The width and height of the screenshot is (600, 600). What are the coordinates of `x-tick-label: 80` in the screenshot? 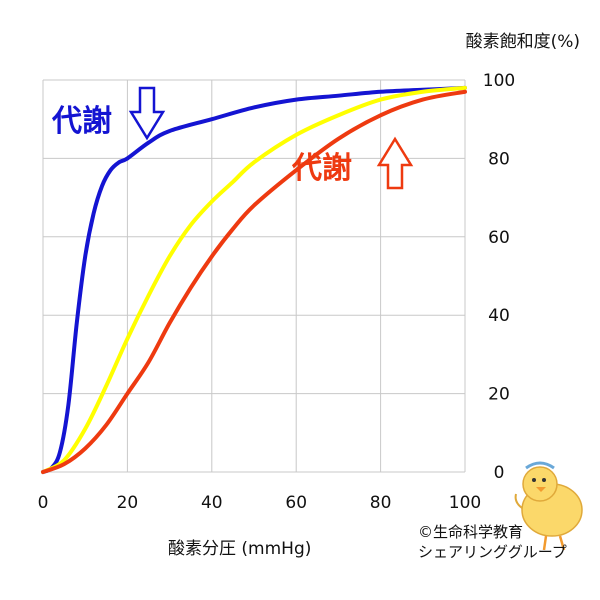 It's located at (381, 503).